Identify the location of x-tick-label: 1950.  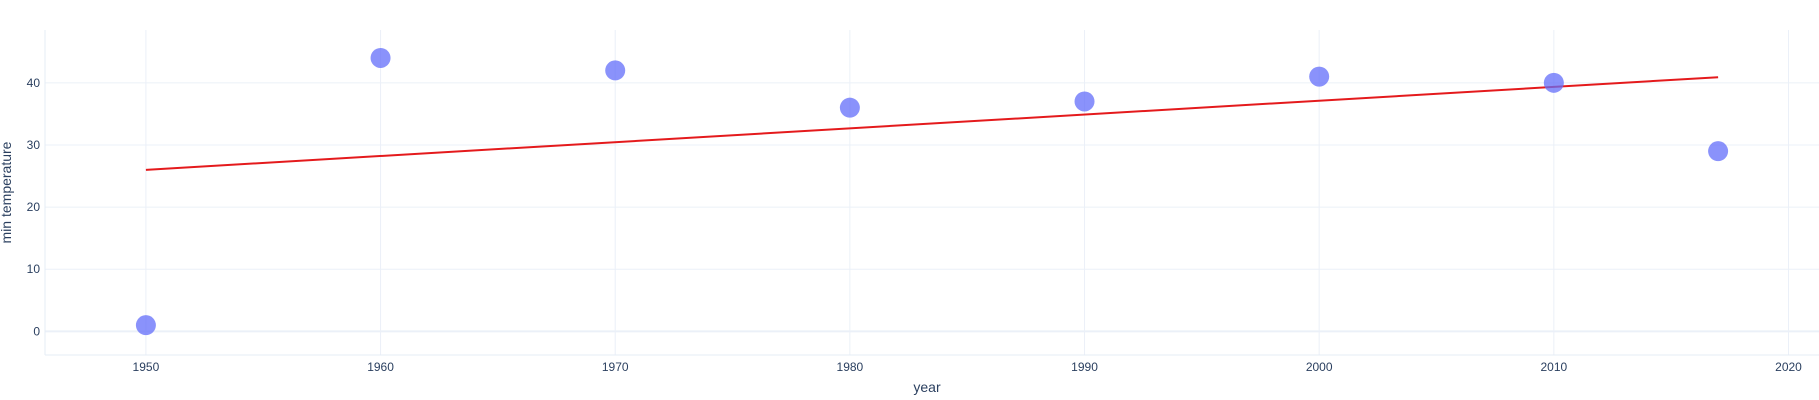
(146, 367).